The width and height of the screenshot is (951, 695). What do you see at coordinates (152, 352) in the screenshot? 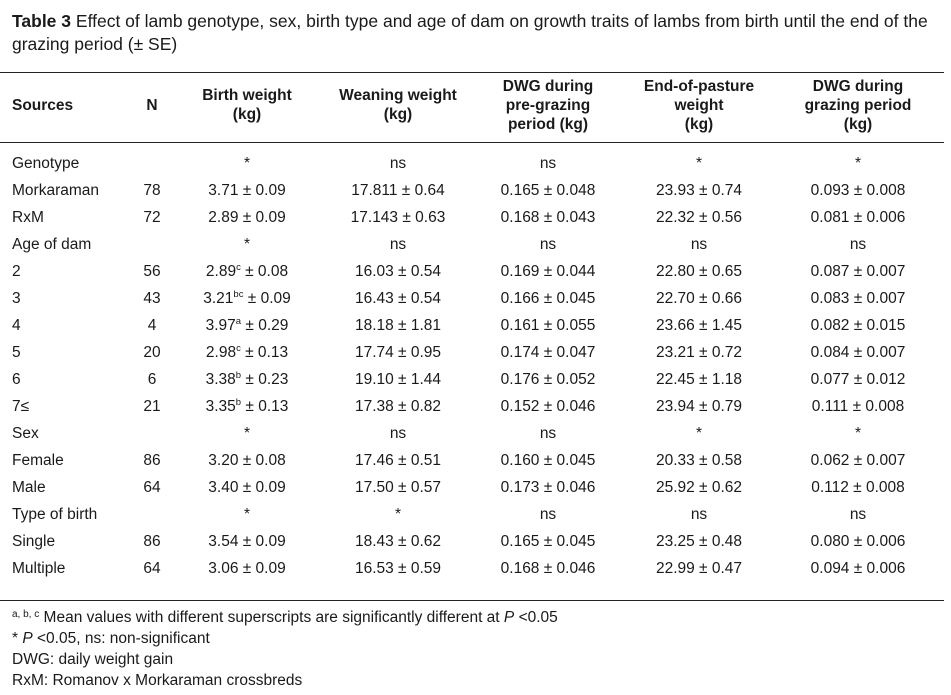
I see `cell-n: 20` at bounding box center [152, 352].